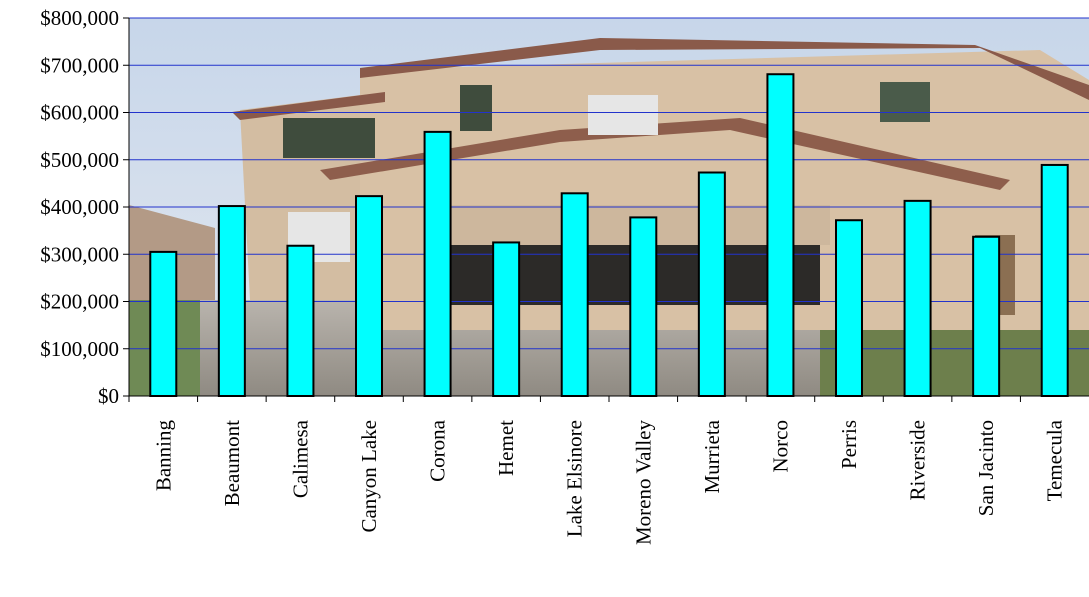 The height and width of the screenshot is (597, 1089). Describe the element at coordinates (1054, 280) in the screenshot. I see `bar-temecula` at that location.